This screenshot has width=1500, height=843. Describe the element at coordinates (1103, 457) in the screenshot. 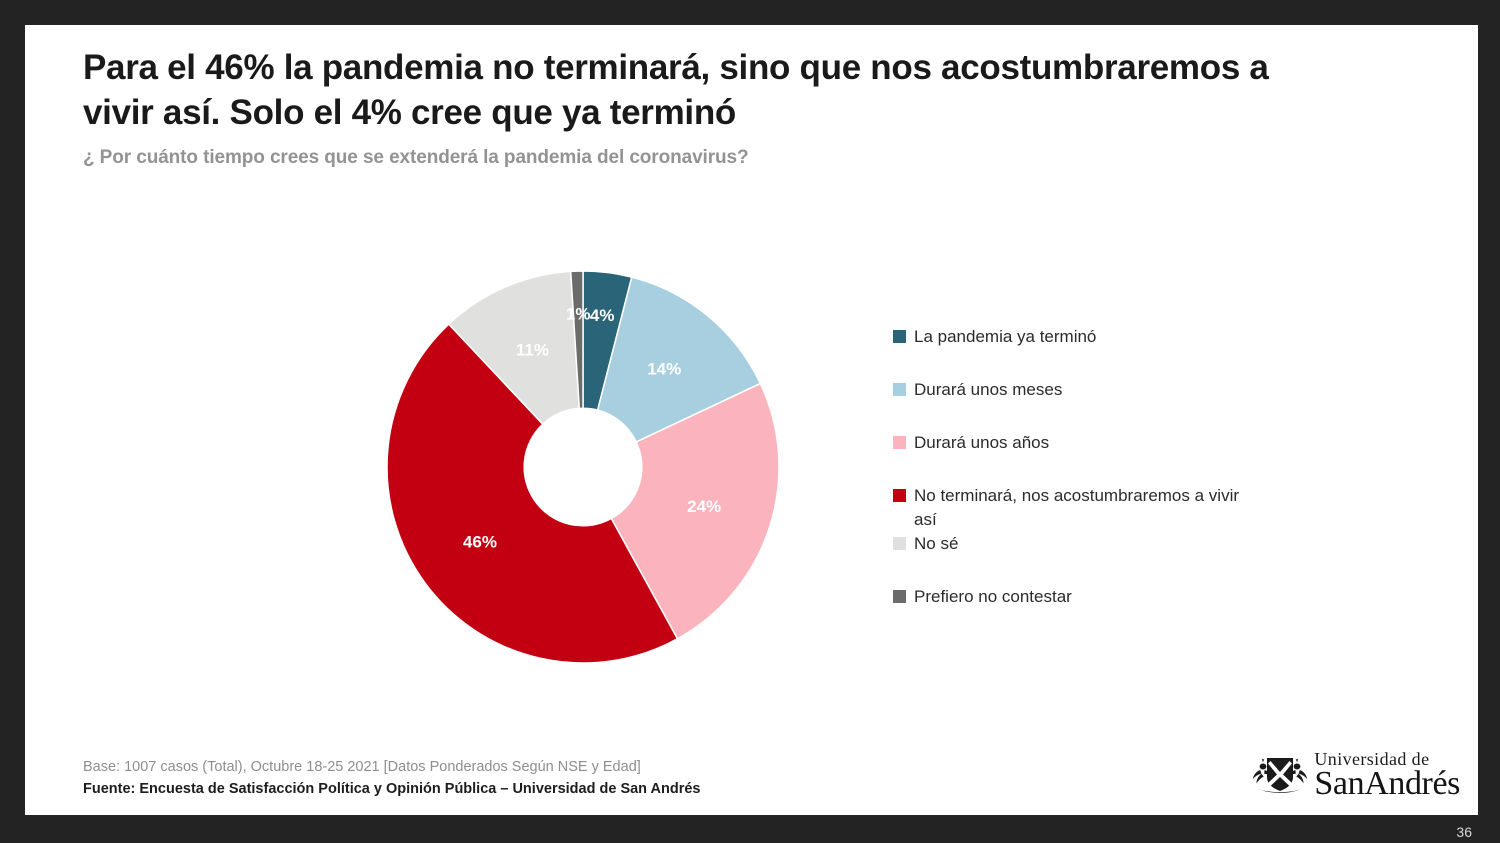

I see `legend-item-unos-anos: Durará unos años` at that location.